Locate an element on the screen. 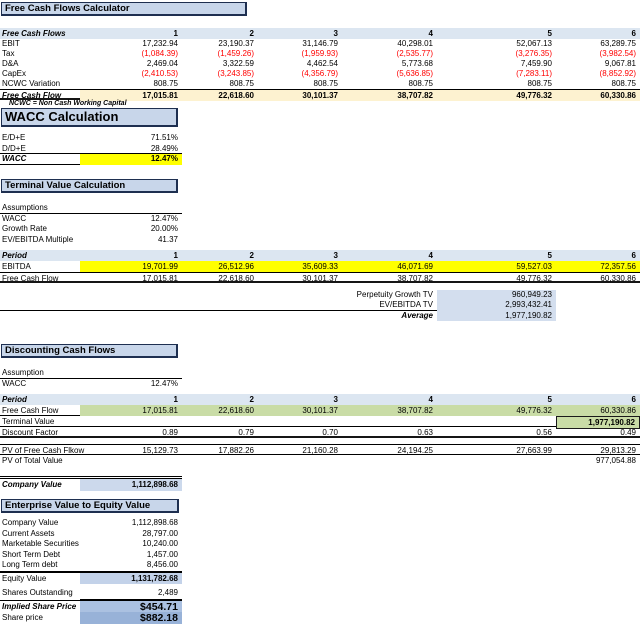  cell-value: (4,356.79) is located at coordinates (319, 73).